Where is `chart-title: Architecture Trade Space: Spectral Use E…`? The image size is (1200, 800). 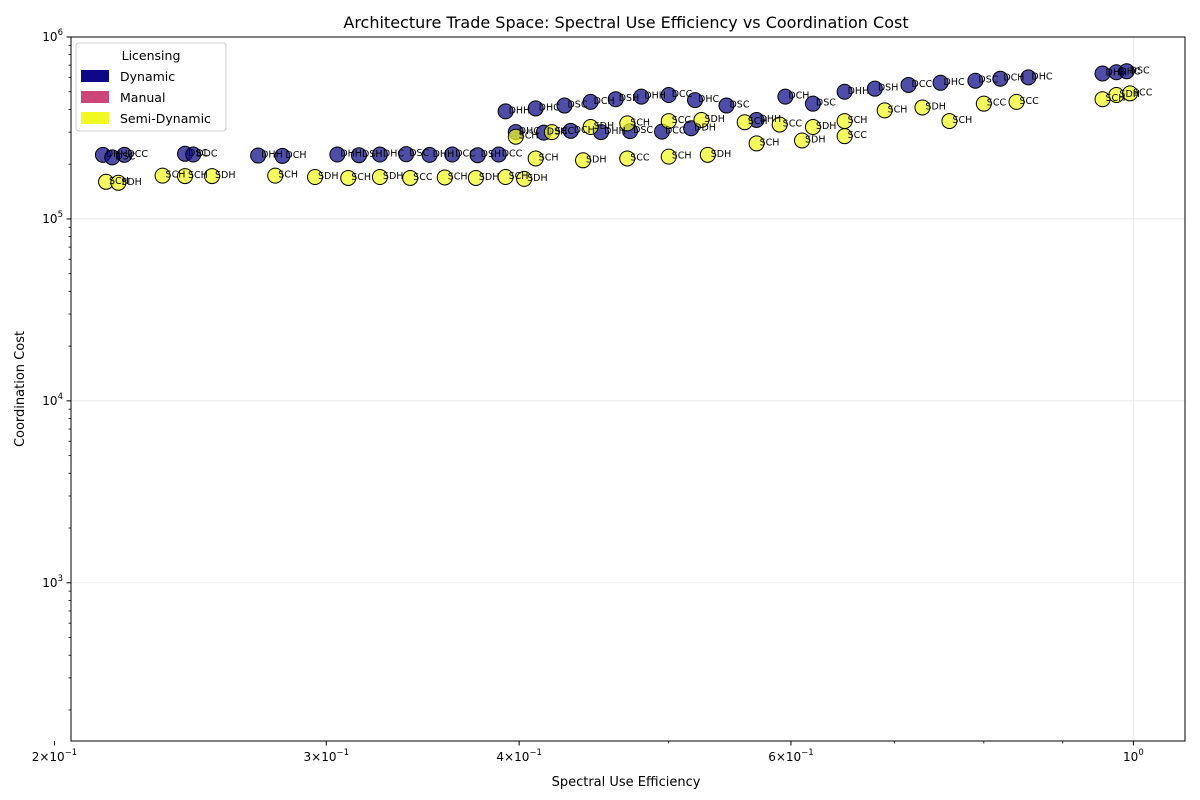
chart-title: Architecture Trade Space: Spectral Use E… is located at coordinates (625, 22).